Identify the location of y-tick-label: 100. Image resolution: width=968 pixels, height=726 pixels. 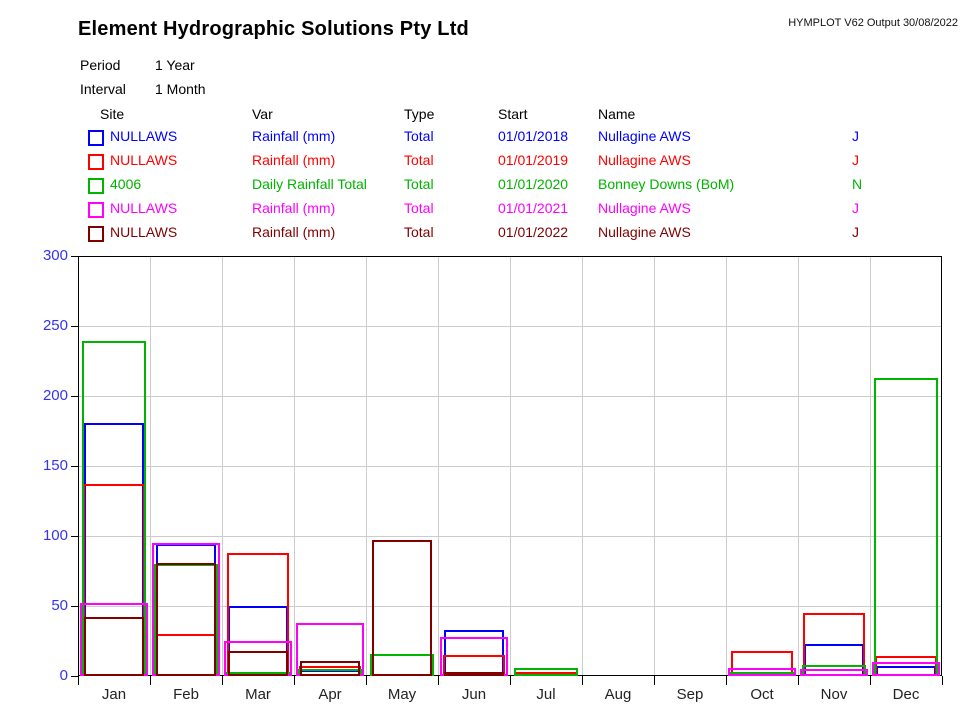
(55, 535).